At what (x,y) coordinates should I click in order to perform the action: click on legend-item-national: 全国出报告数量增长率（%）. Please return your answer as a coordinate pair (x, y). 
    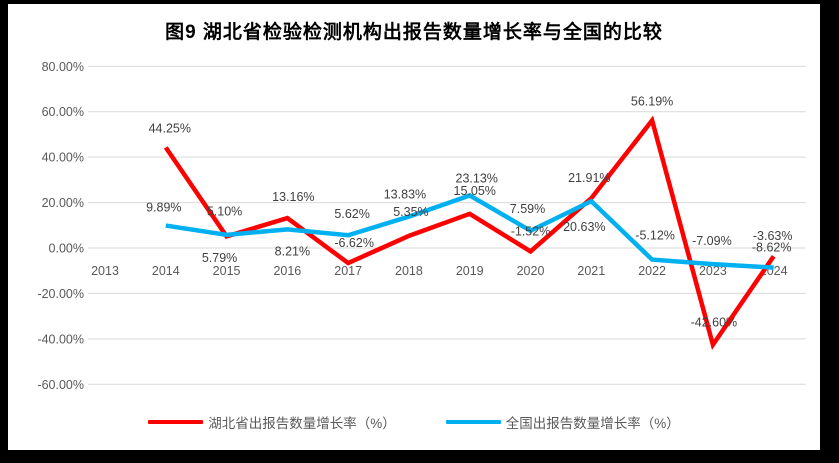
    Looking at the image, I should click on (562, 422).